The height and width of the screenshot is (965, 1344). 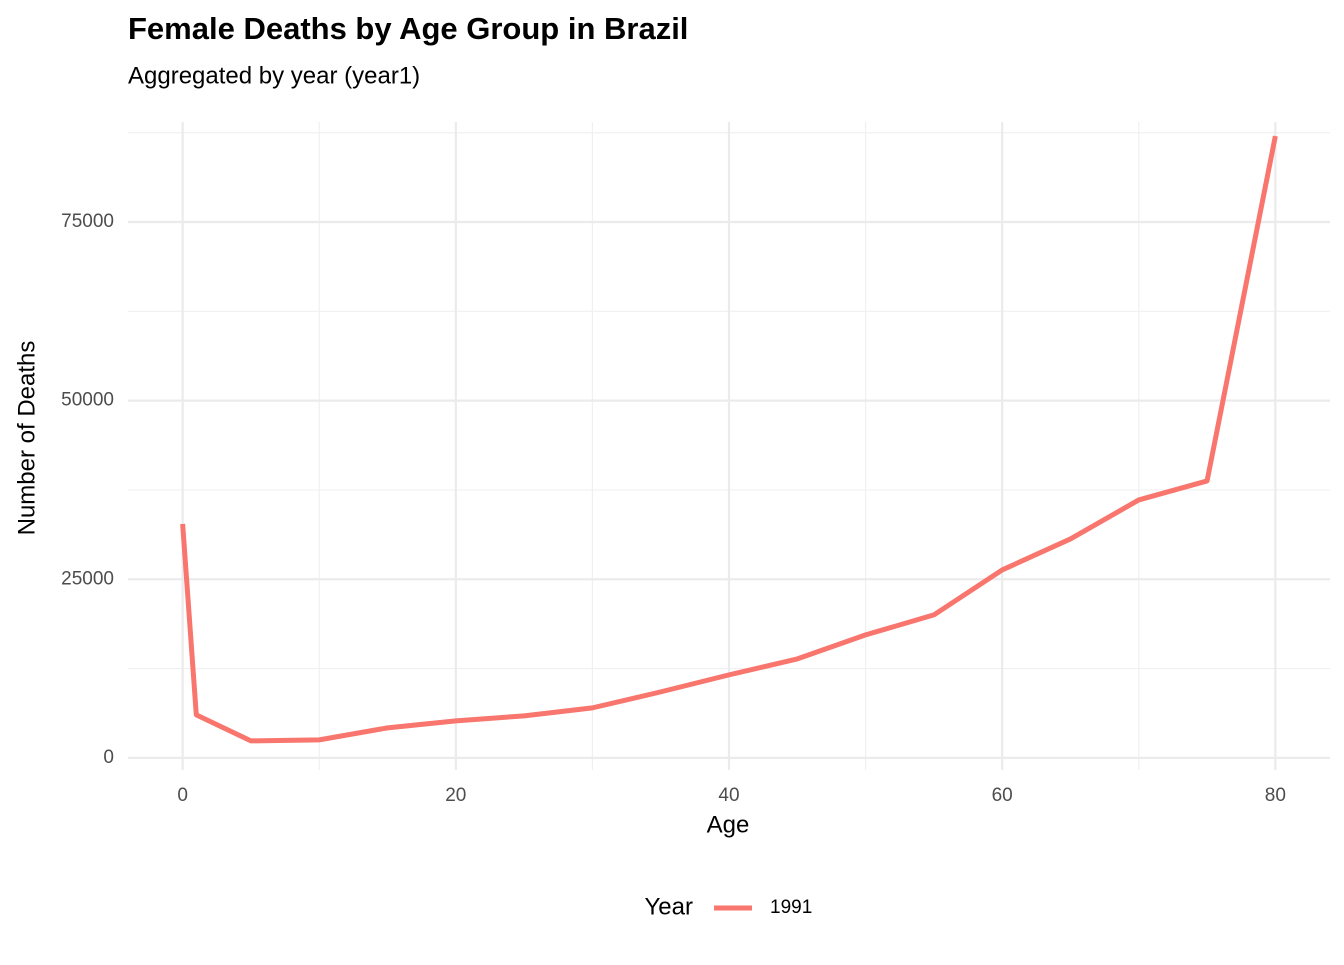 I want to click on x-tick-label: 20, so click(x=455, y=795).